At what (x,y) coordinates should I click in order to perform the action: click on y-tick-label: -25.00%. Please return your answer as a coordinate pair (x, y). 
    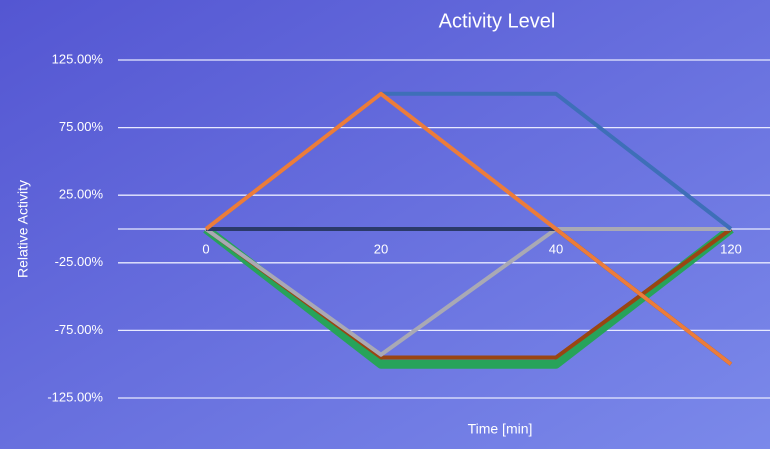
    Looking at the image, I should click on (79, 261).